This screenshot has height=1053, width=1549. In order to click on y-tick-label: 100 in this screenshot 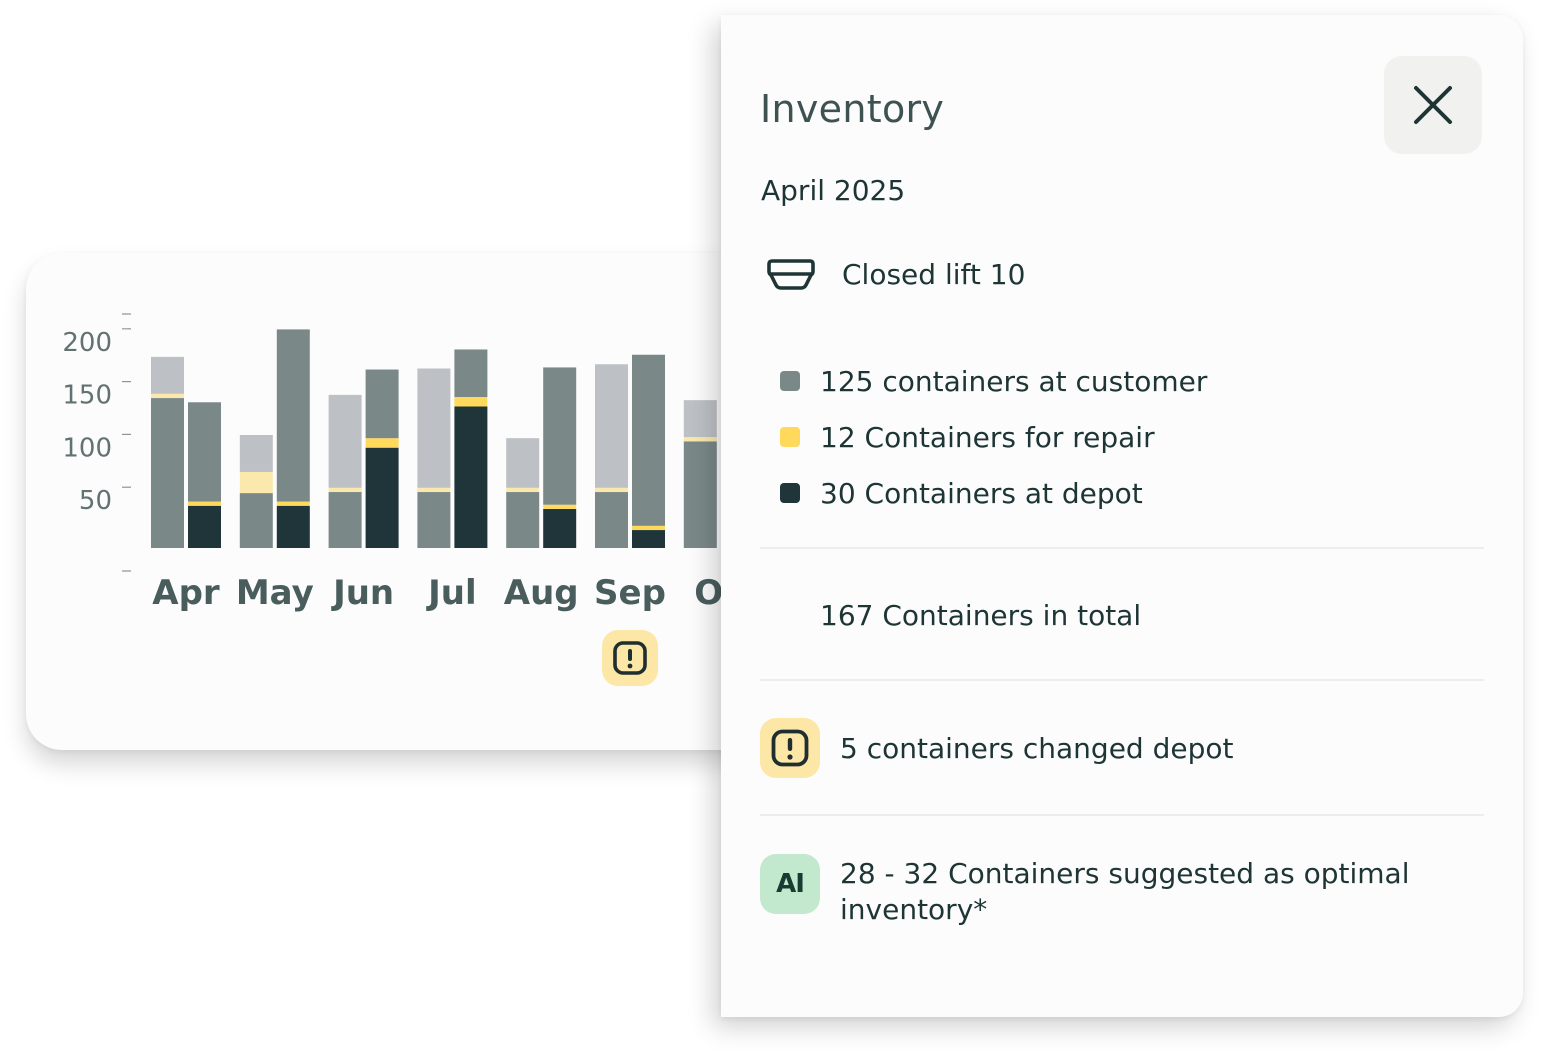, I will do `click(87, 448)`.